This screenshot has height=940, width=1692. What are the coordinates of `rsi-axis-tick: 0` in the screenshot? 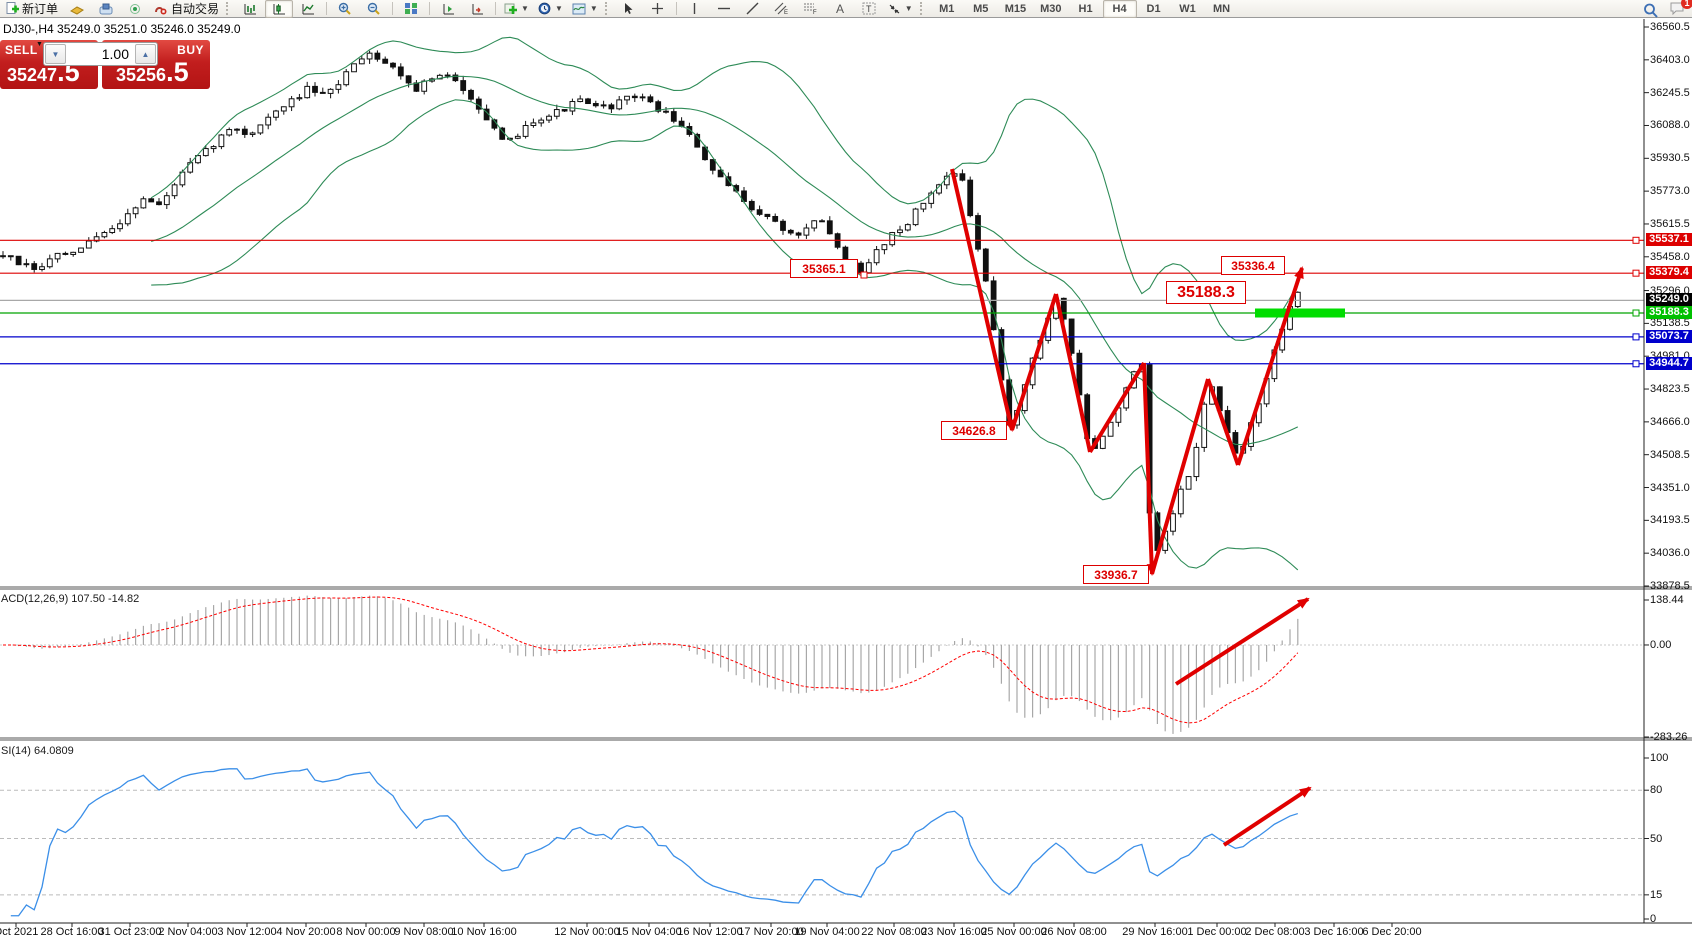 It's located at (1653, 919).